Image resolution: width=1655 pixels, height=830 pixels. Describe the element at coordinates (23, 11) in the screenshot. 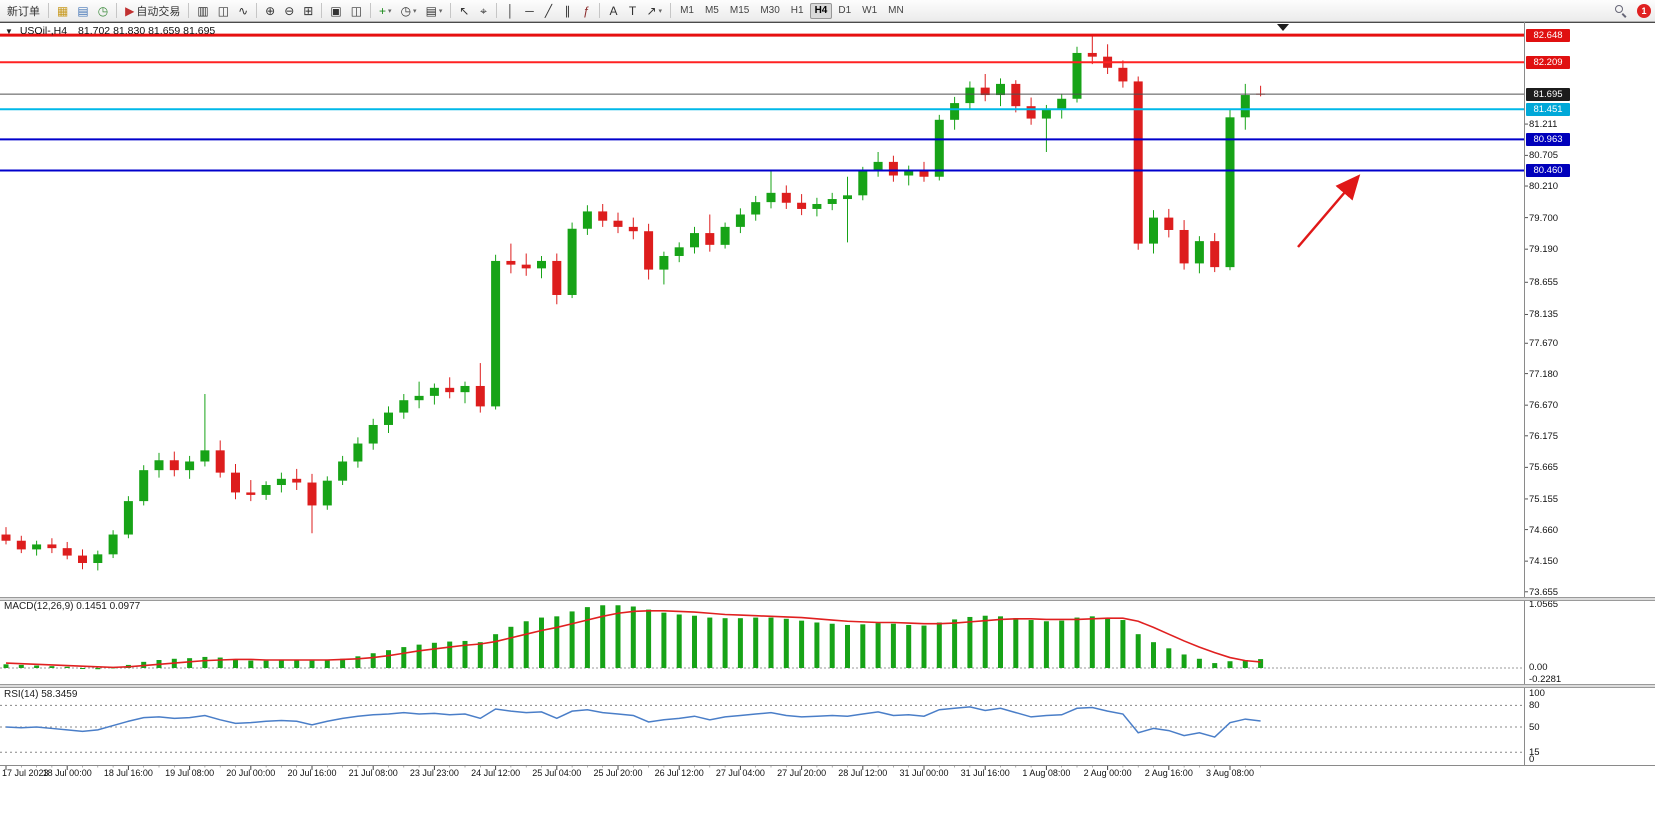

I see `new-order-button: 新订单` at that location.